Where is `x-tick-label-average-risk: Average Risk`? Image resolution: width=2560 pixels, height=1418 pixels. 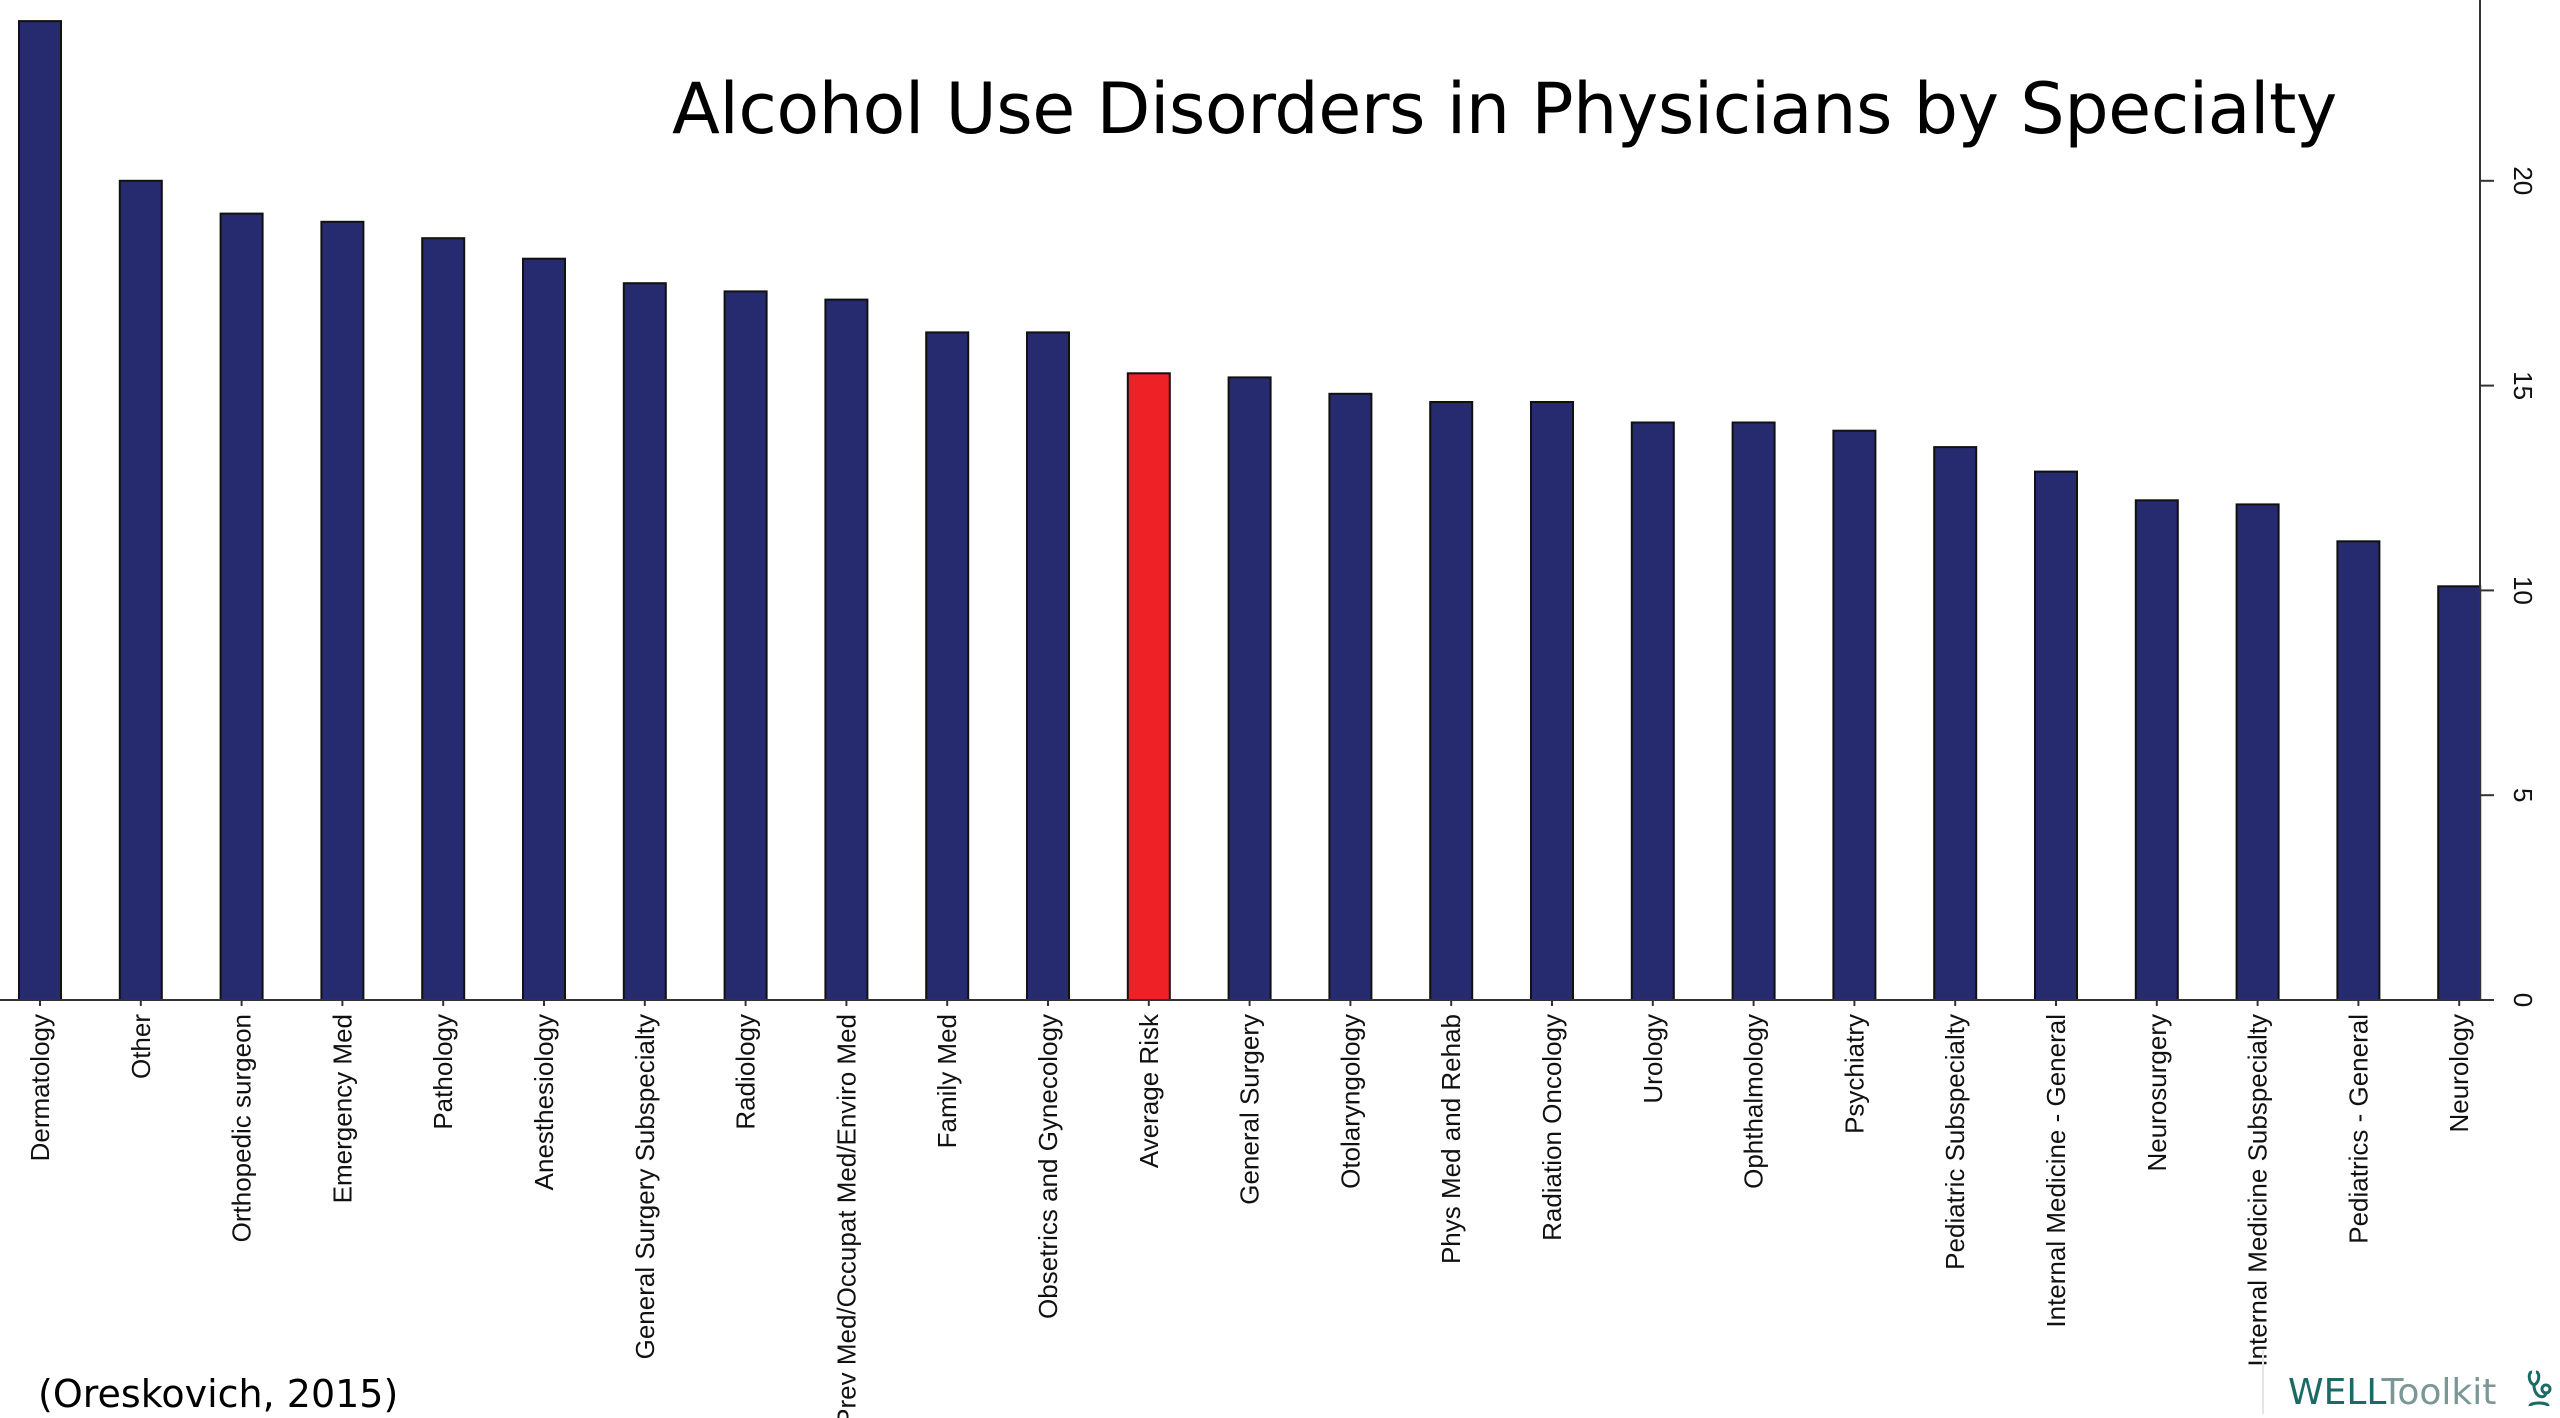 x-tick-label-average-risk: Average Risk is located at coordinates (1149, 1090).